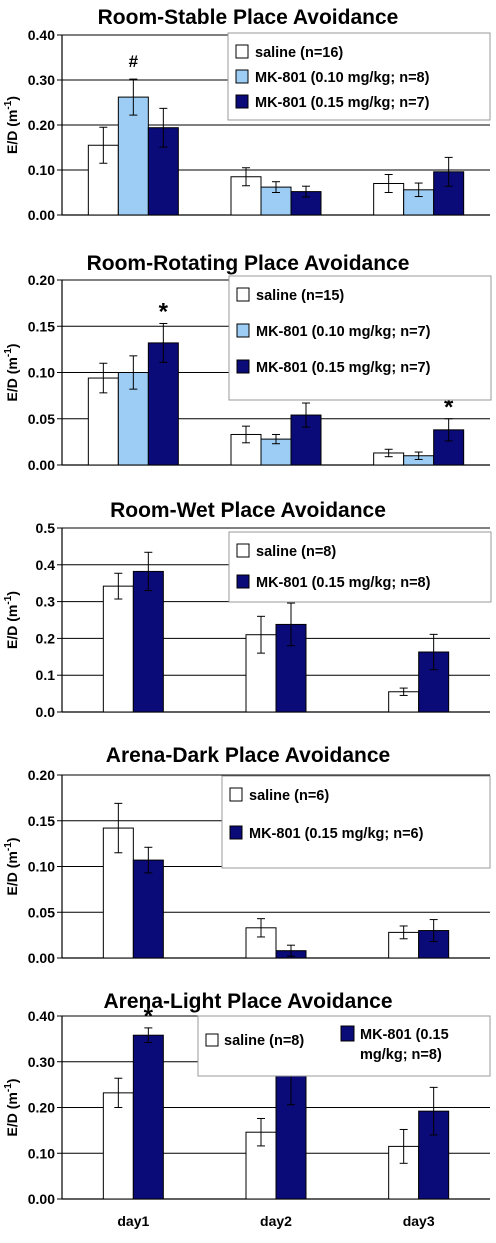 This screenshot has height=1243, width=496. Describe the element at coordinates (419, 1221) in the screenshot. I see `x-tick-label-day3: day3` at that location.